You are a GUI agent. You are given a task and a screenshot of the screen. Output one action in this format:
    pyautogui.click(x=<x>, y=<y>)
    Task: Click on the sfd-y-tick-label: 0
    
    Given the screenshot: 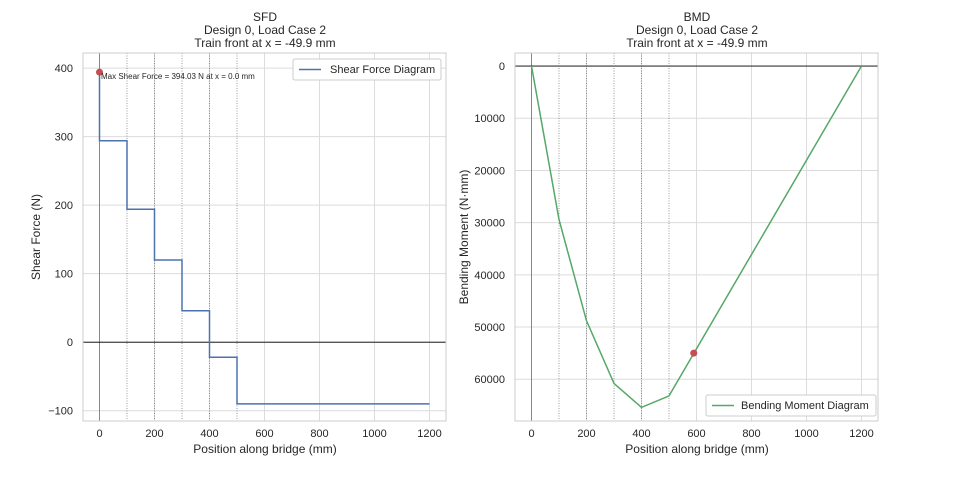 What is the action you would take?
    pyautogui.click(x=70, y=343)
    